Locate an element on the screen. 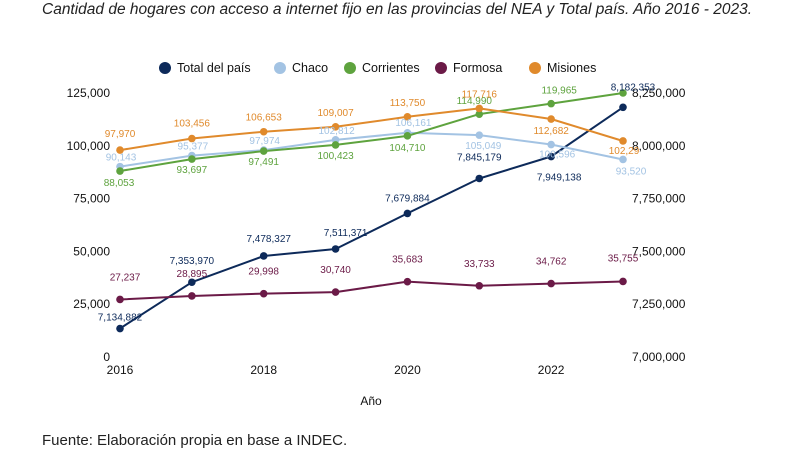 This screenshot has width=788, height=458. y-right-tick-label: 7,500,000 is located at coordinates (659, 251).